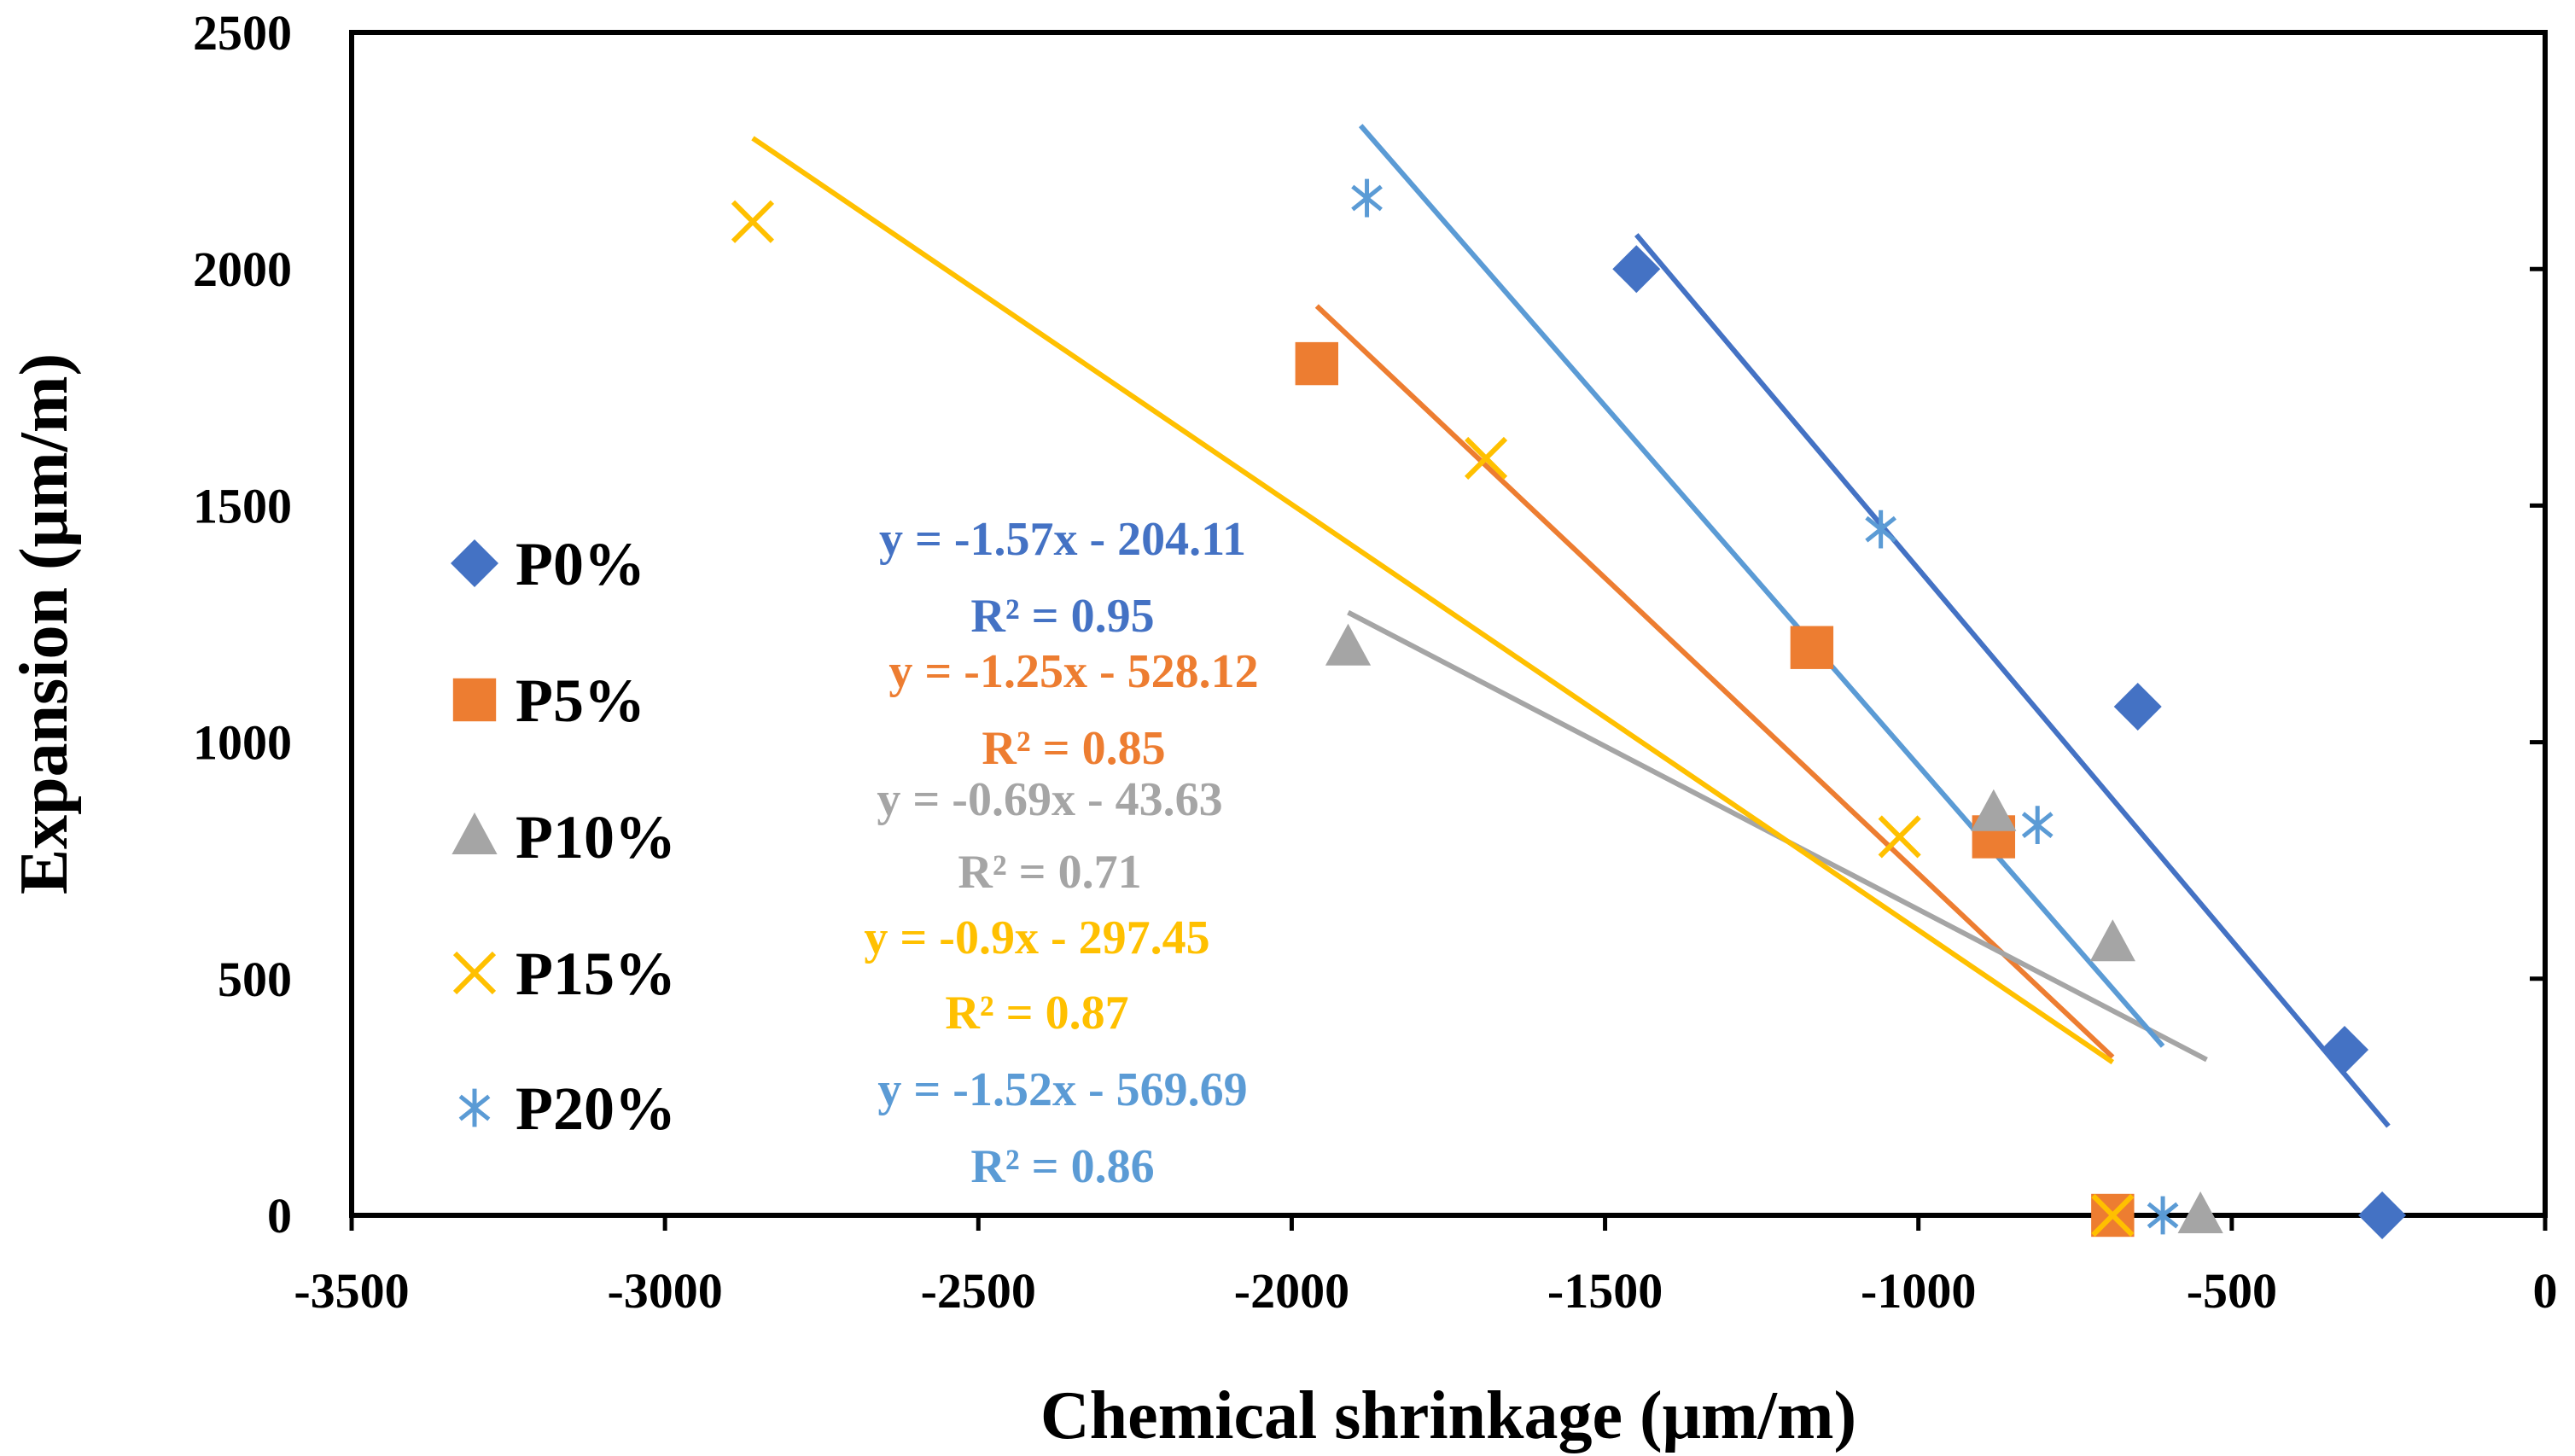 This screenshot has width=2575, height=1456. Describe the element at coordinates (474, 1108) in the screenshot. I see `legend-marker-P20` at that location.